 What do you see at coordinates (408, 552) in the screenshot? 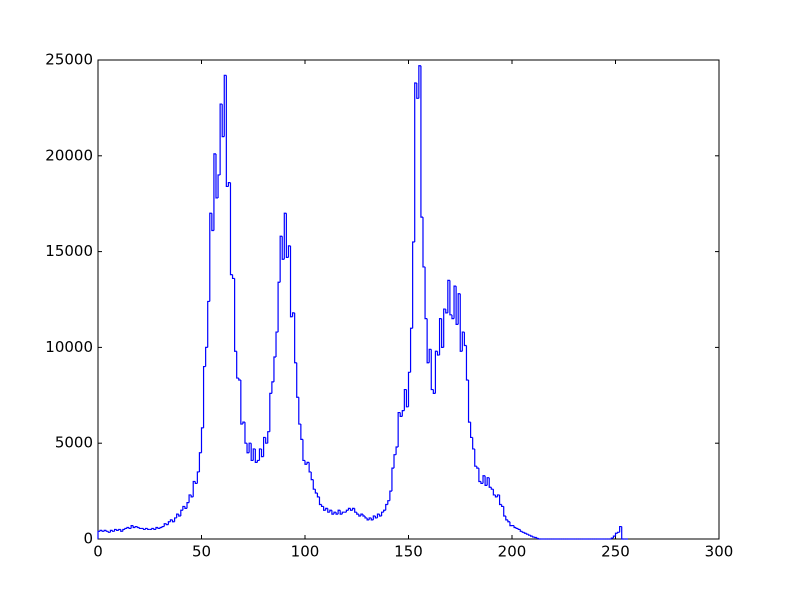
I see `x-tick-label: 150` at bounding box center [408, 552].